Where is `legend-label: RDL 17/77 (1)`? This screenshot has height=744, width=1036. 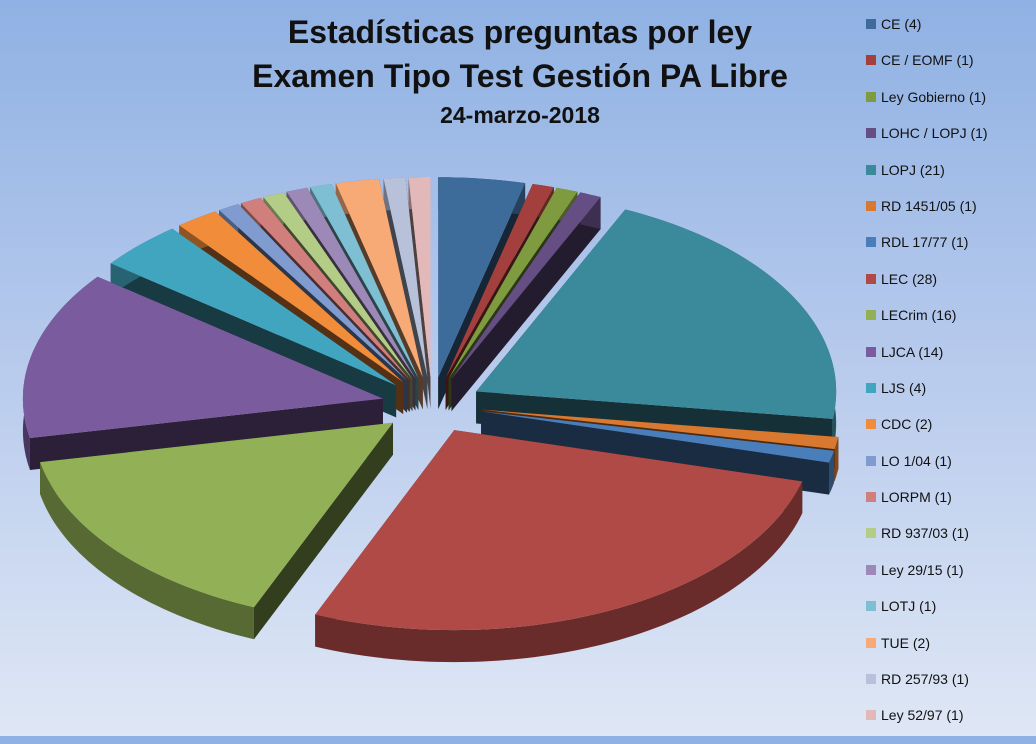 legend-label: RDL 17/77 (1) is located at coordinates (925, 242).